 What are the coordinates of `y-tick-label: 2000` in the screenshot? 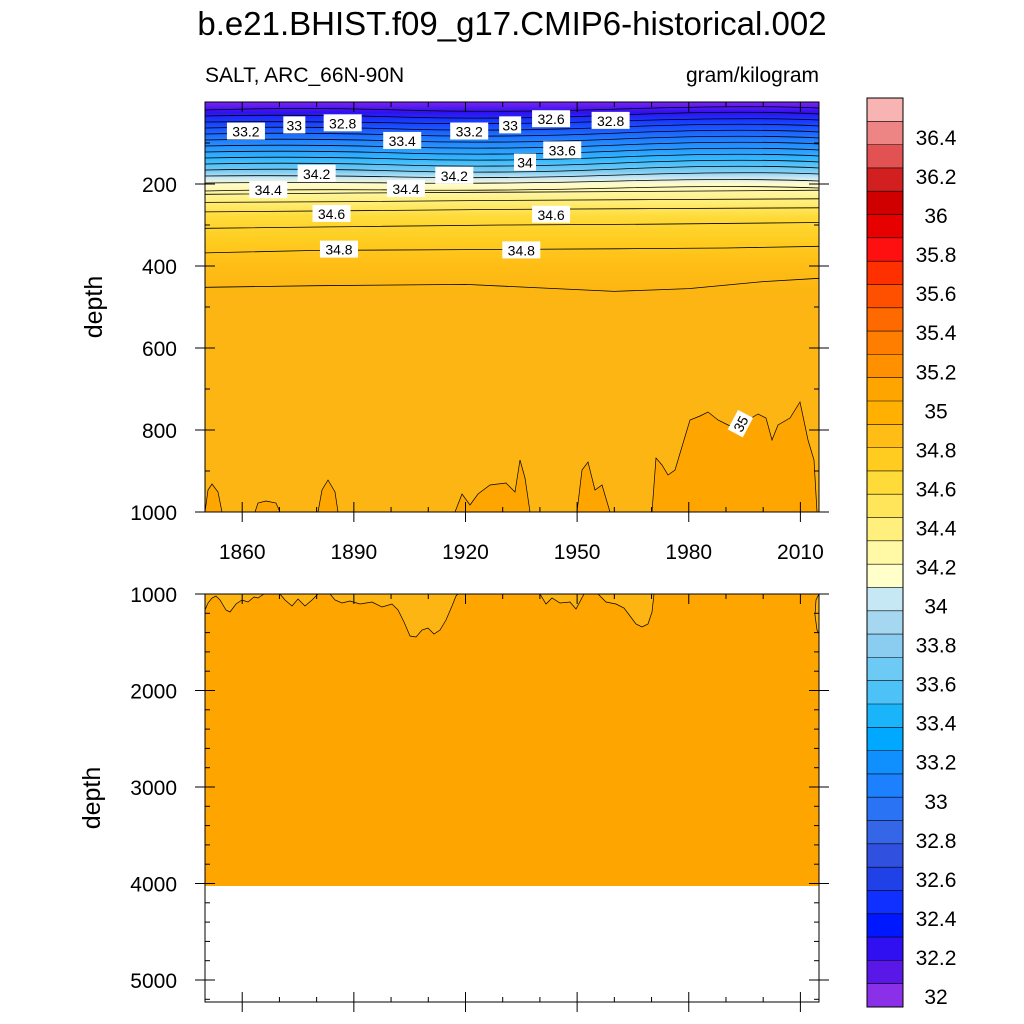 It's located at (153, 692).